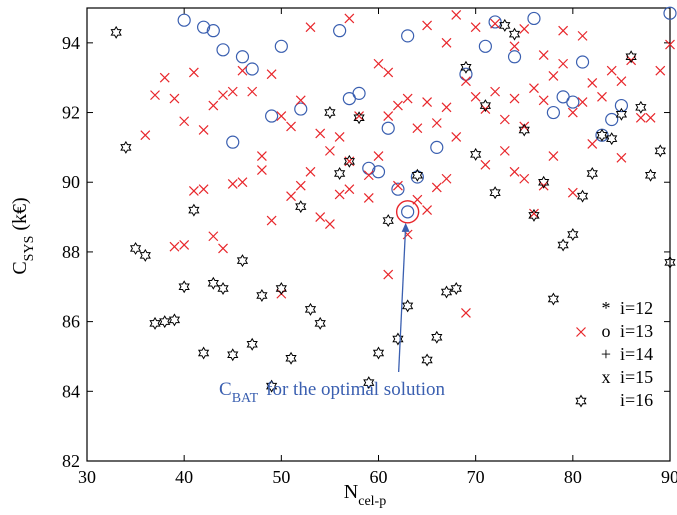 This screenshot has height=515, width=677. What do you see at coordinates (628, 308) in the screenshot?
I see `legend-entry: * i=12` at bounding box center [628, 308].